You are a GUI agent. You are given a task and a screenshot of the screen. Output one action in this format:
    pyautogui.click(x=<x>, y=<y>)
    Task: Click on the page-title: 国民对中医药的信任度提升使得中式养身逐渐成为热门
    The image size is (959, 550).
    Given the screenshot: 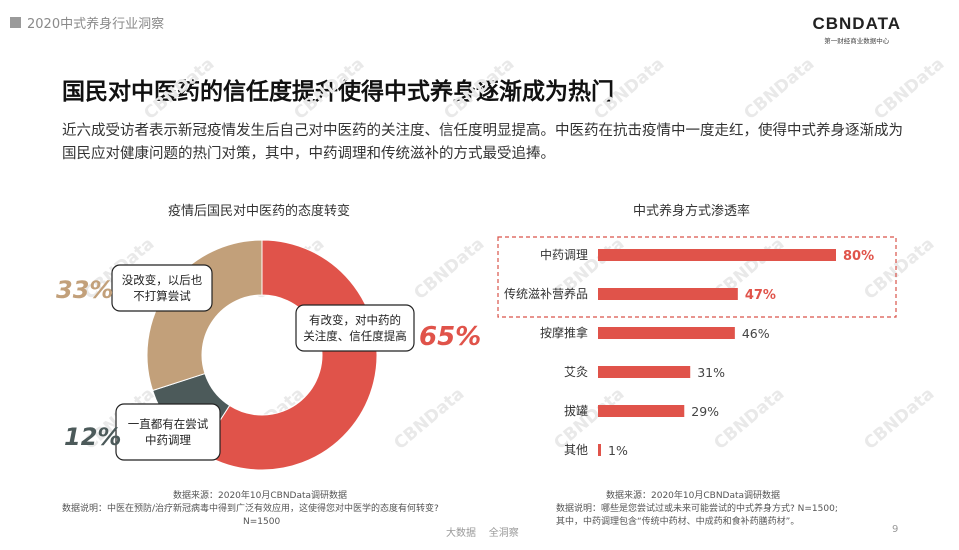 What is the action you would take?
    pyautogui.click(x=338, y=92)
    